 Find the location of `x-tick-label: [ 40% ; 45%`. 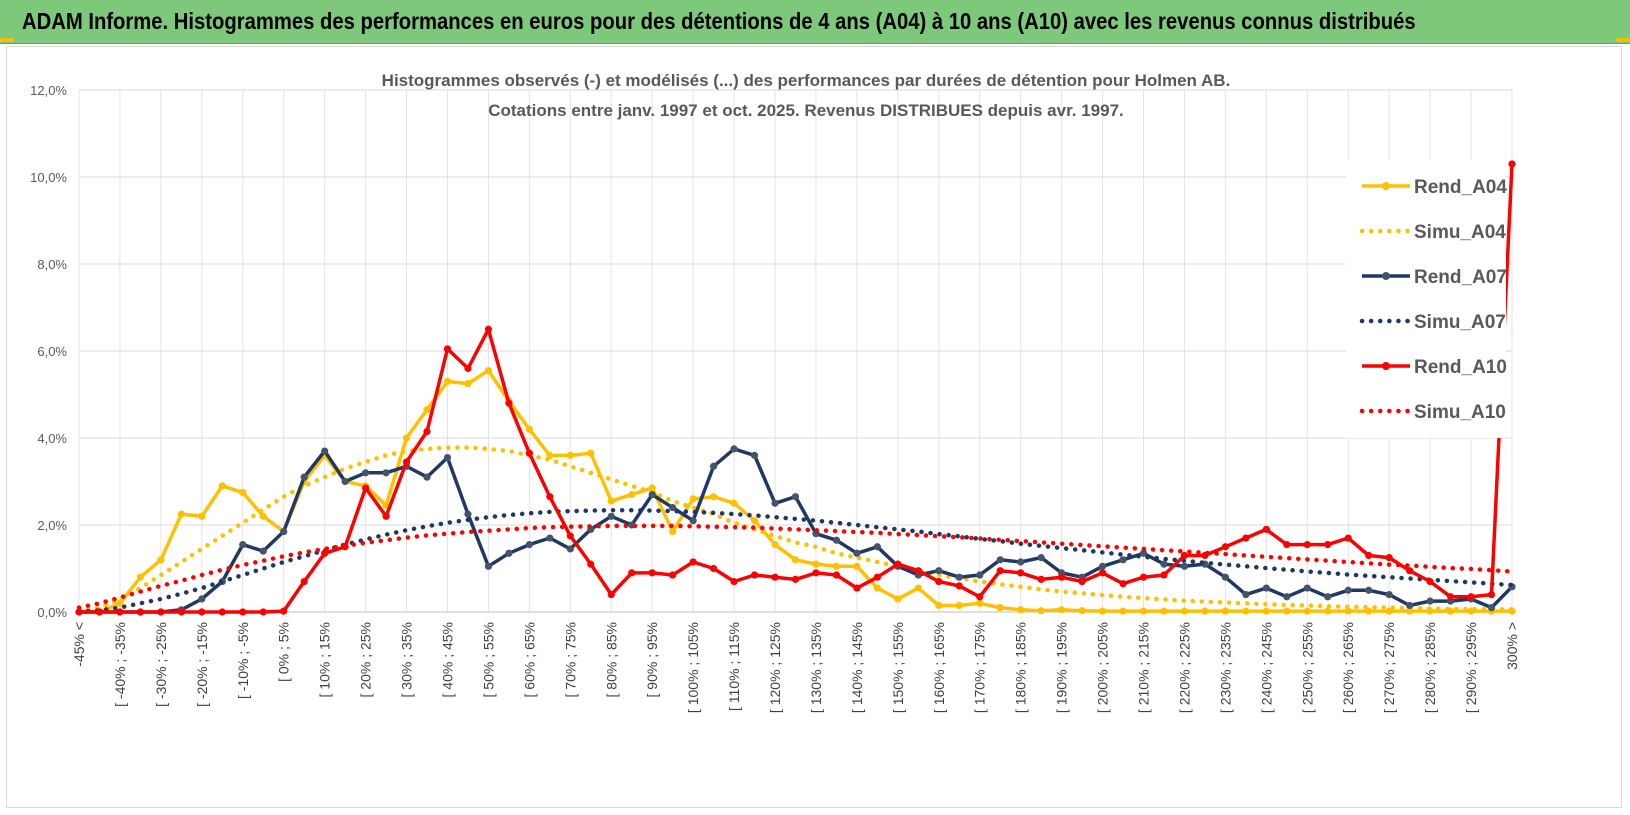

x-tick-label: [ 40% ; 45% is located at coordinates (447, 660).